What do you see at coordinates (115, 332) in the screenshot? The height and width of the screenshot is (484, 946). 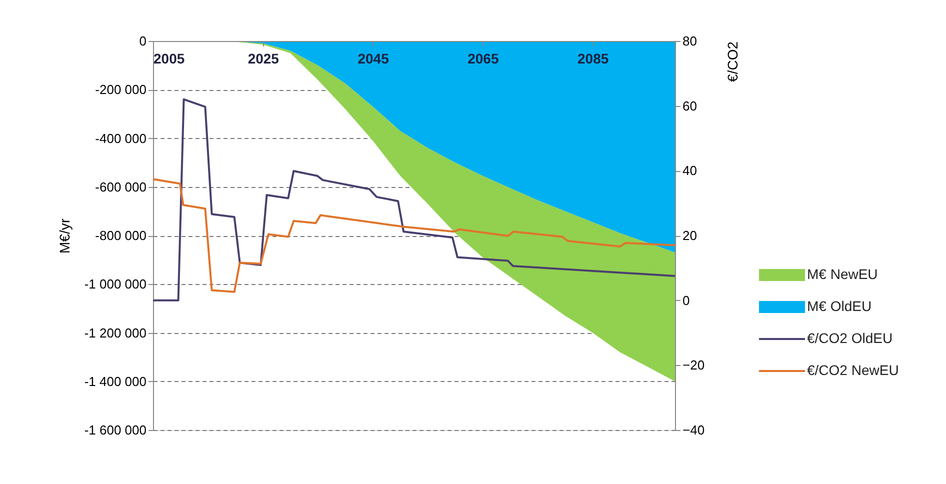 I see `y-tick-label: -1 200 000` at bounding box center [115, 332].